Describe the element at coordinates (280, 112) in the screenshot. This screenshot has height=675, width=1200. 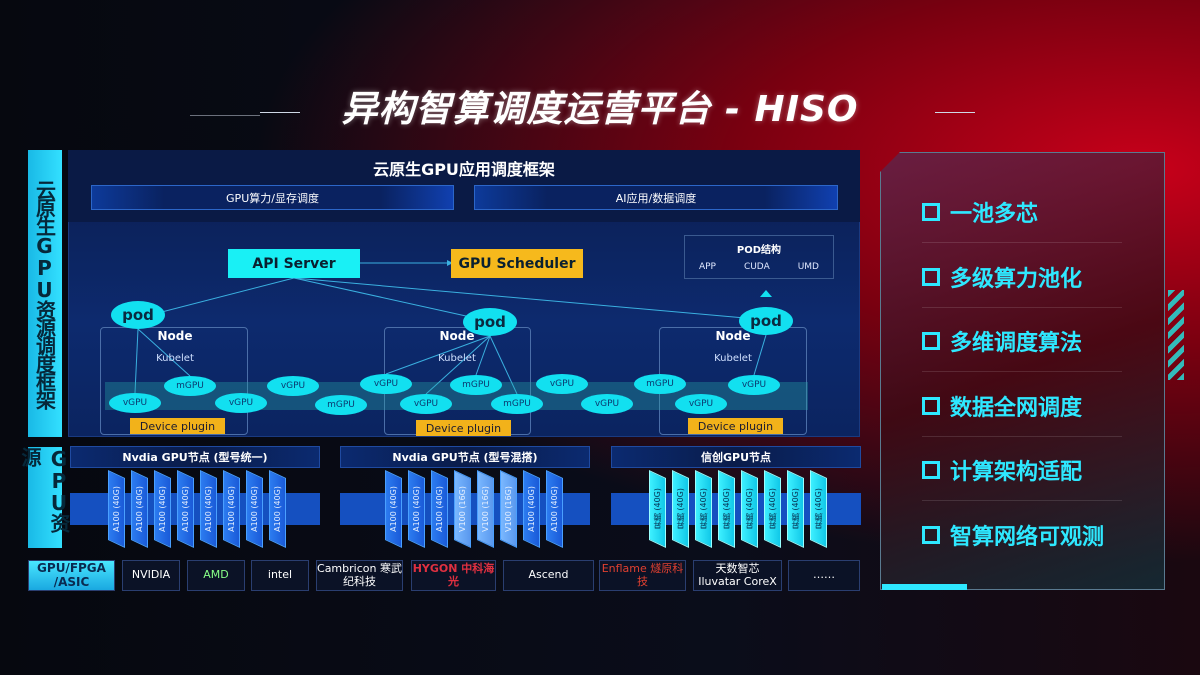
I see `title-deco-left` at that location.